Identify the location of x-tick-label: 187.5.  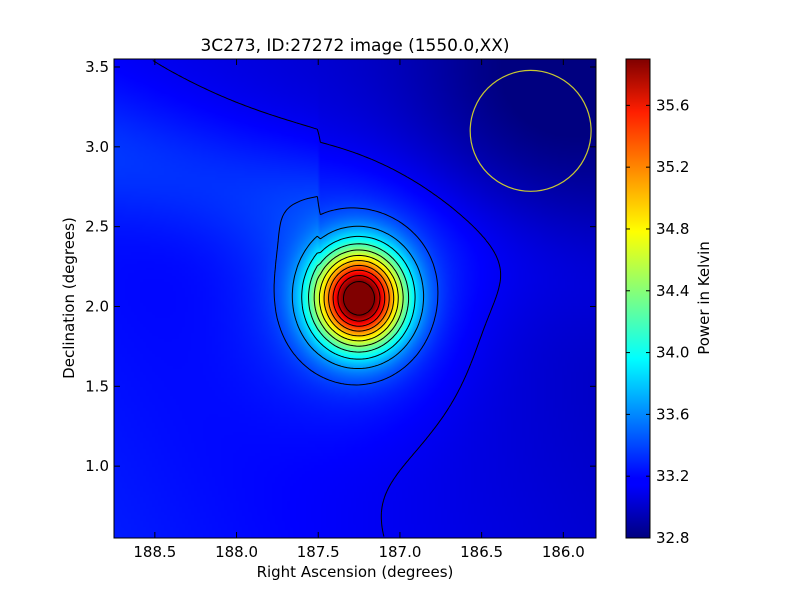
(318, 552).